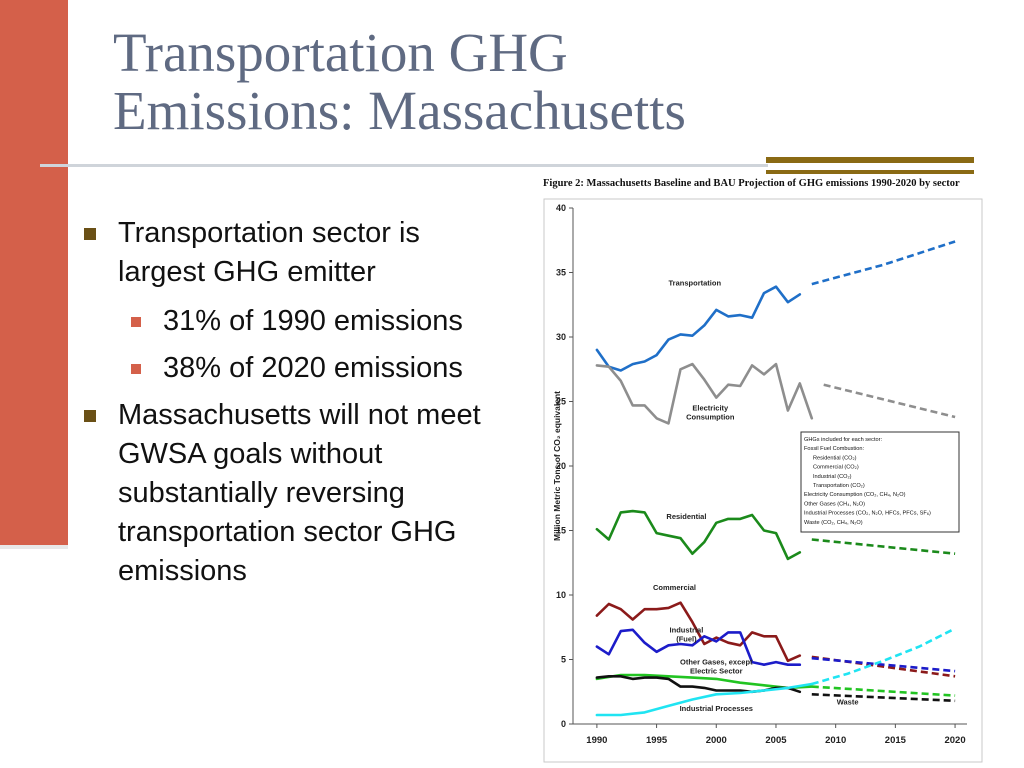 This screenshot has width=1024, height=768. Describe the element at coordinates (855, 495) in the screenshot. I see `legend-entry: Electricity Consumption (CO₂, CH₄, N₂O)` at that location.